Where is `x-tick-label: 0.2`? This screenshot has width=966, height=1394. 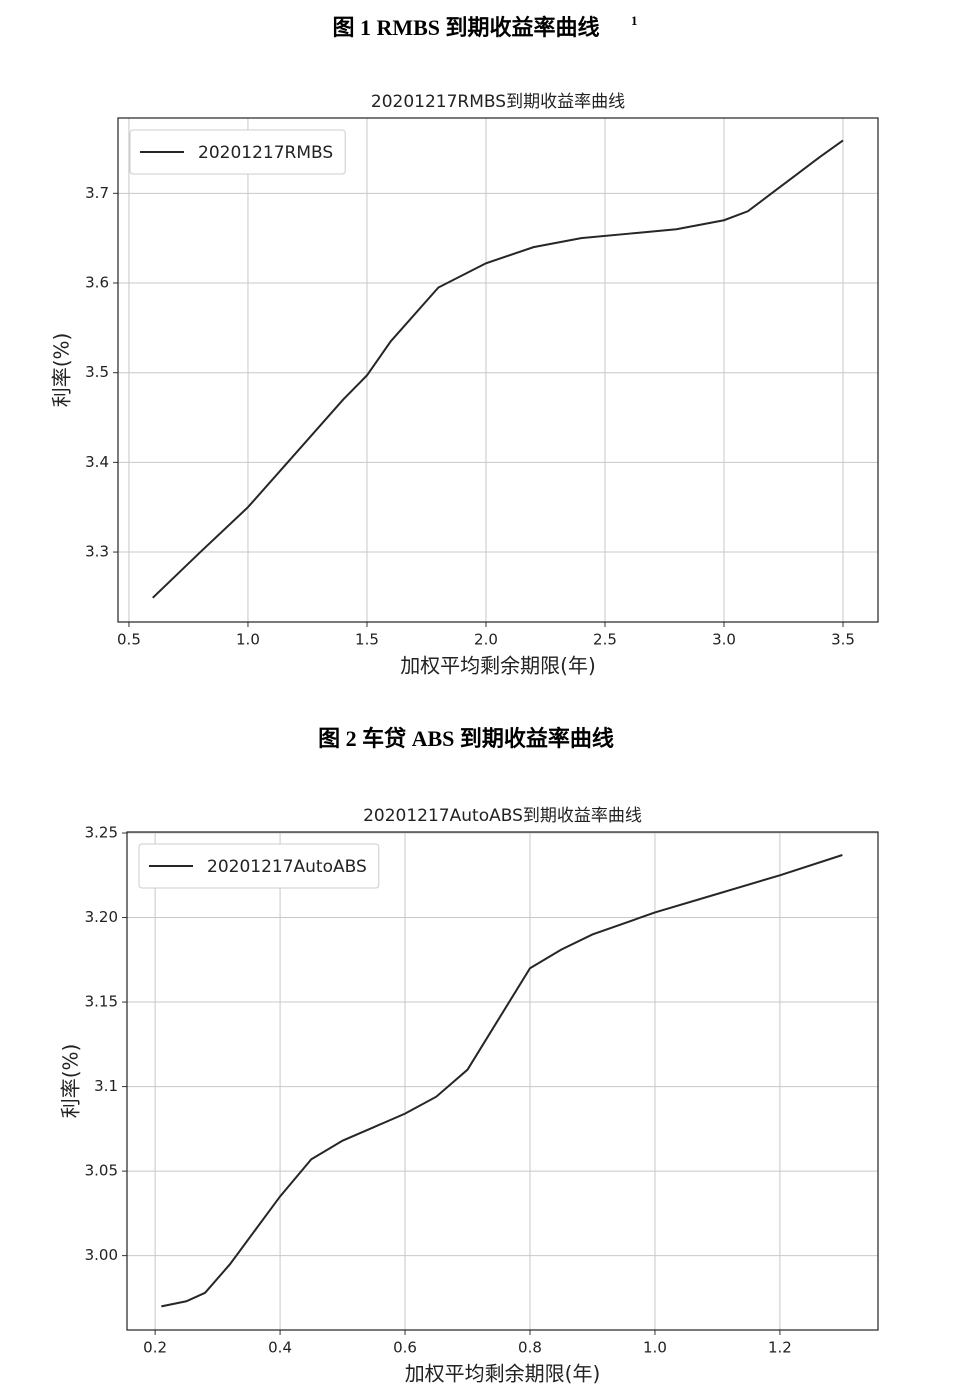
x-tick-label: 0.2 is located at coordinates (155, 1348).